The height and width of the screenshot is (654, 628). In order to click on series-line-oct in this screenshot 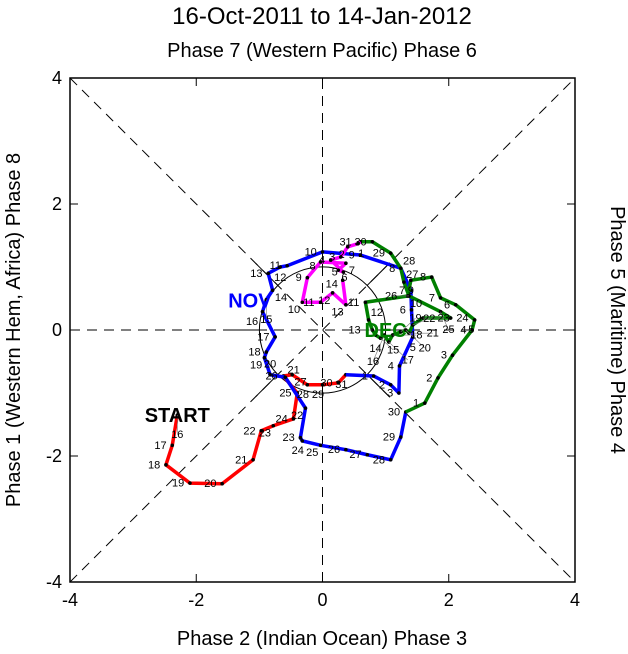, I will do `click(256, 429)`.